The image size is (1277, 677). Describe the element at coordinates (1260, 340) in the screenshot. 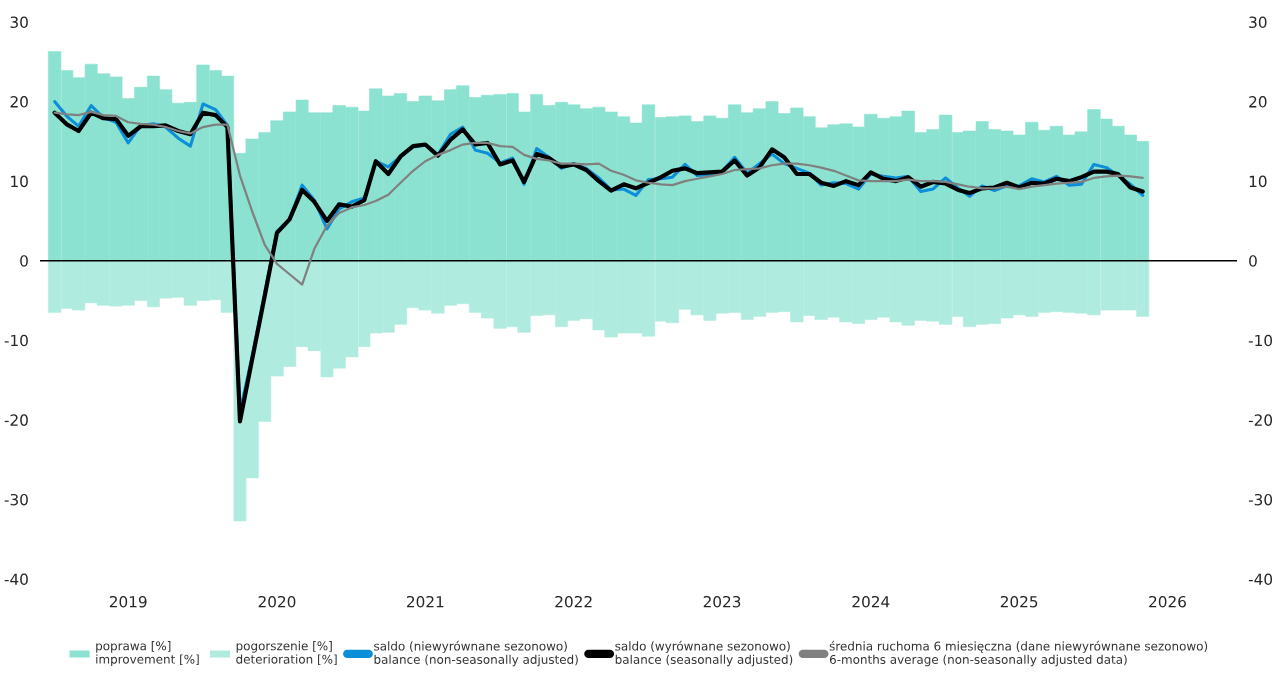

I see `y2-tick-label: -10` at that location.